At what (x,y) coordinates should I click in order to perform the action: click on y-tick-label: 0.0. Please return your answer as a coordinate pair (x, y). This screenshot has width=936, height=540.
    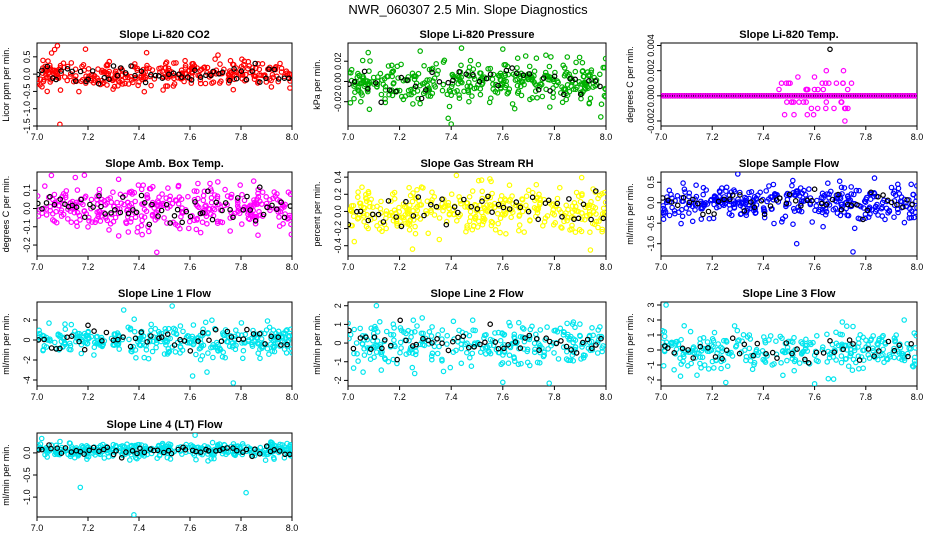
    Looking at the image, I should click on (651, 202).